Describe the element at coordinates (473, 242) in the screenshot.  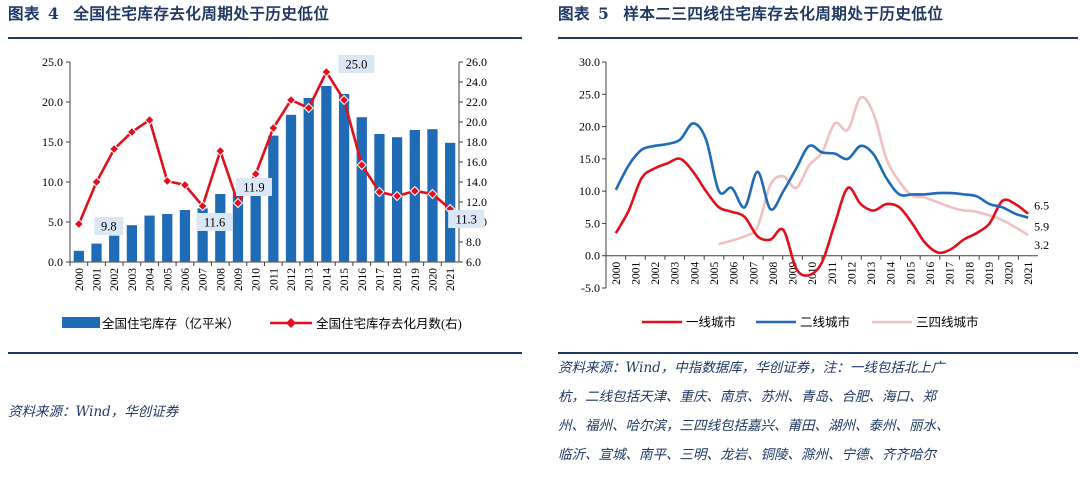
I see `y2-tick-label: 8.0` at that location.